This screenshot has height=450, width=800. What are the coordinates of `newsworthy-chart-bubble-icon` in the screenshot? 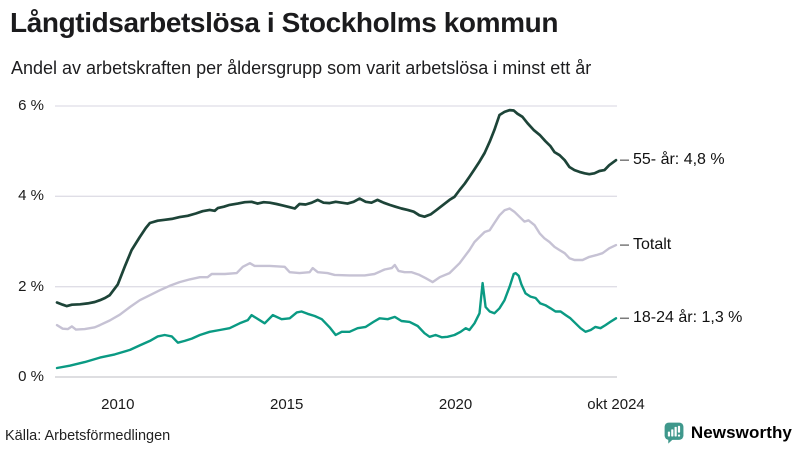 It's located at (674, 433).